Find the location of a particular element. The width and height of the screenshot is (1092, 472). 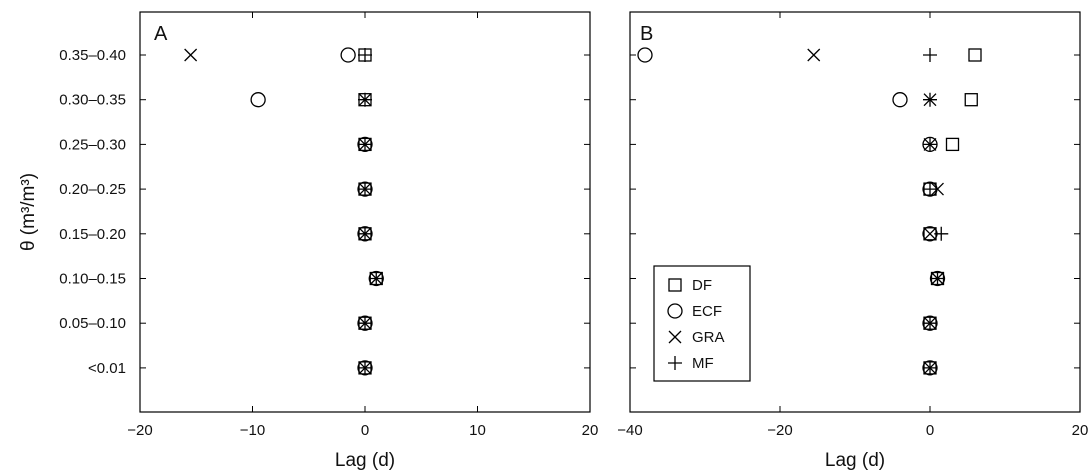

legend-label-ecf: ECF is located at coordinates (707, 311).